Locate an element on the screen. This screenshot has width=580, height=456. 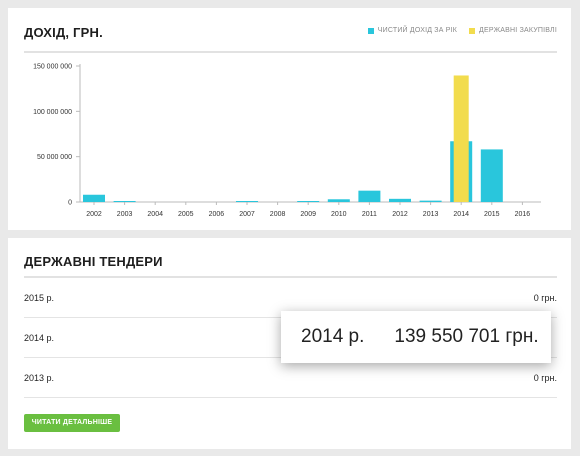
x-tick-label: 2011 is located at coordinates (369, 214).